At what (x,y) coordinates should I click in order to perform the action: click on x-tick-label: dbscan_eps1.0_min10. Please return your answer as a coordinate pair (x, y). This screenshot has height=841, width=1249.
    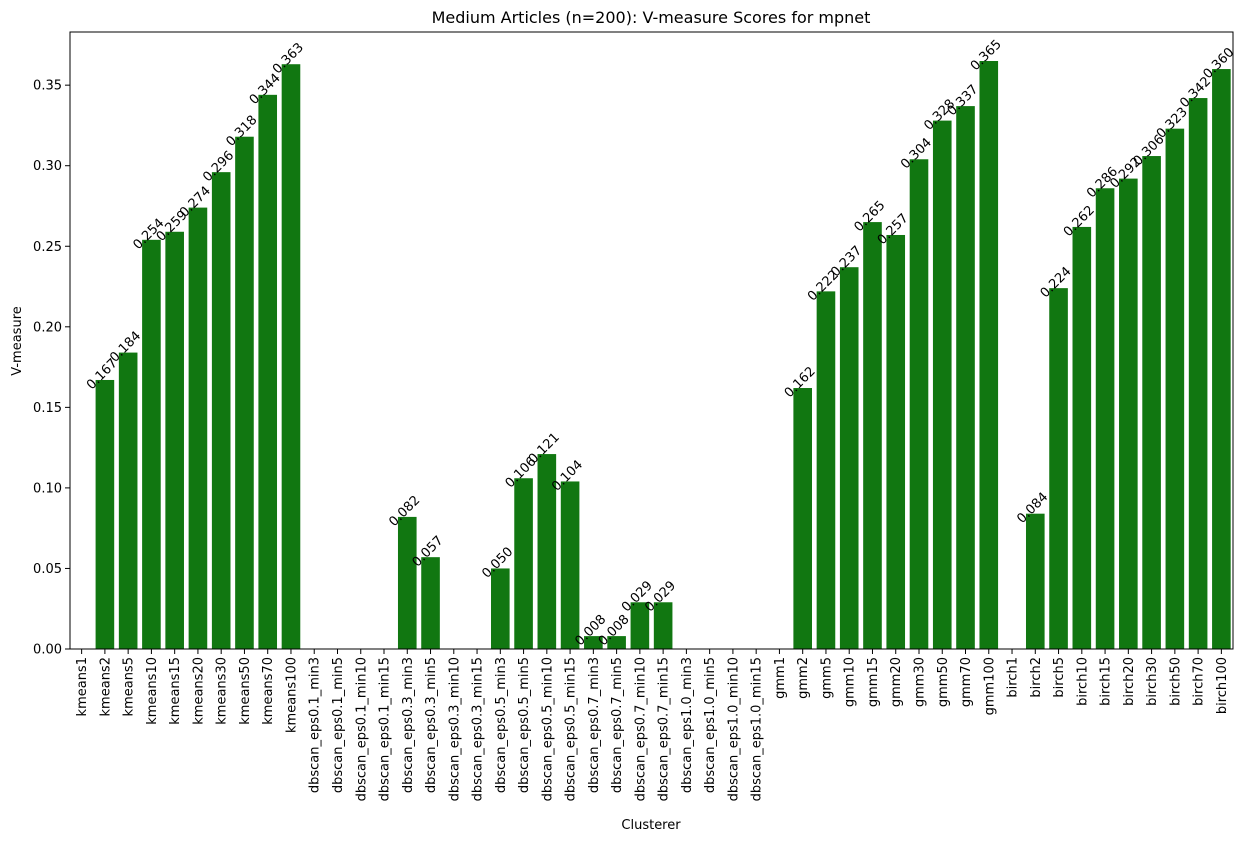
    Looking at the image, I should click on (733, 729).